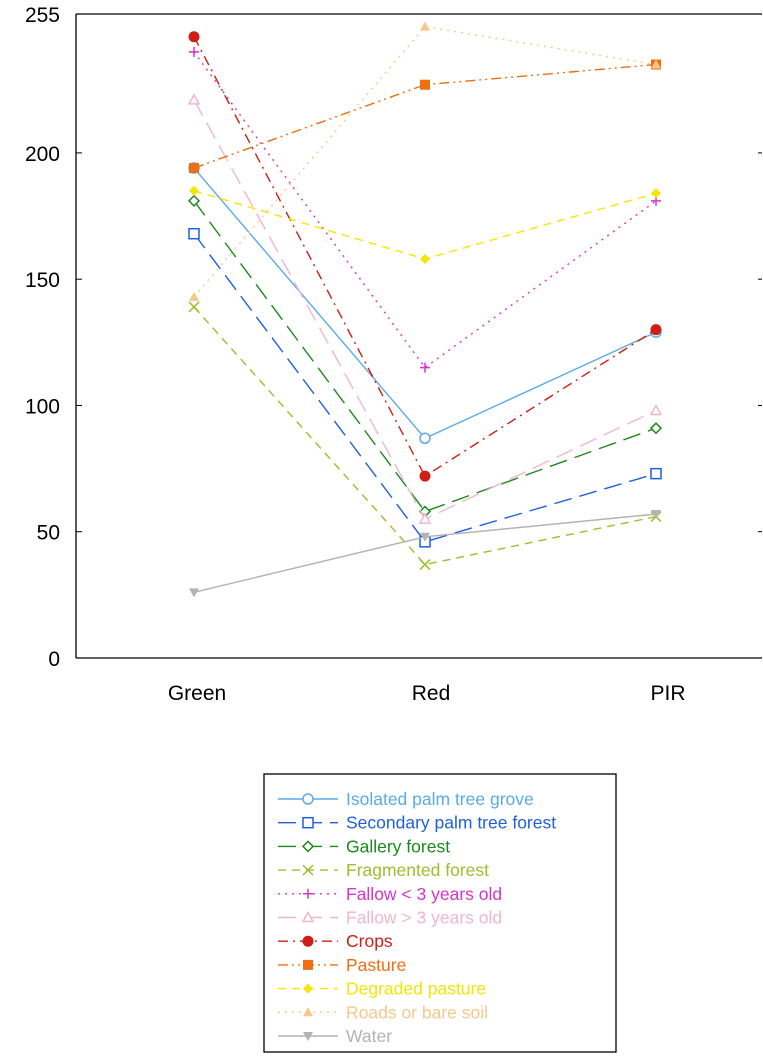 Image resolution: width=763 pixels, height=1056 pixels. I want to click on legend-label: Crops, so click(369, 941).